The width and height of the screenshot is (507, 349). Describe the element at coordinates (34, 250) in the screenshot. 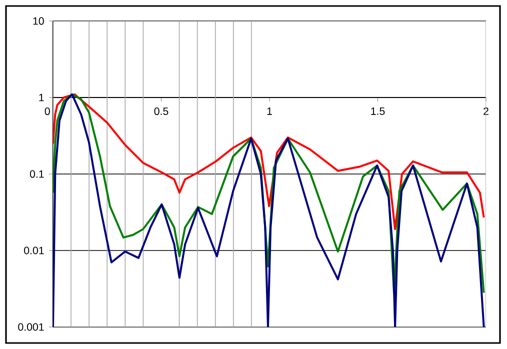

I see `y-tick-label: 0.01` at that location.